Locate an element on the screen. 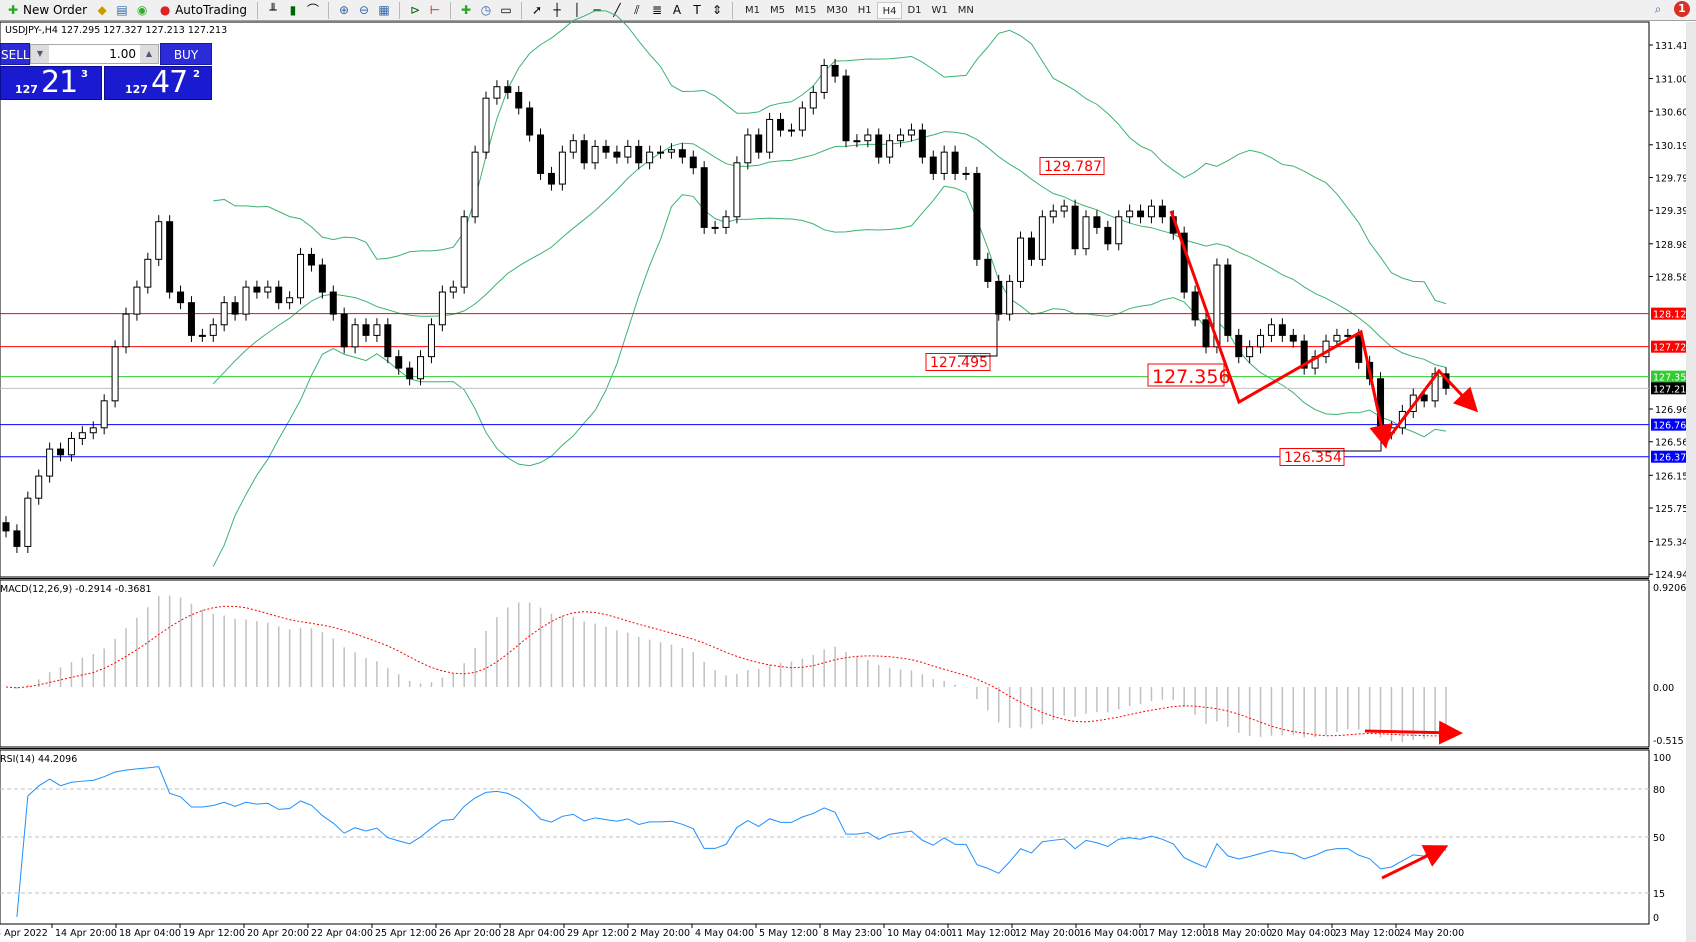 The image size is (1696, 942). time-axis-label: 28 Apr 04:00 is located at coordinates (534, 933).